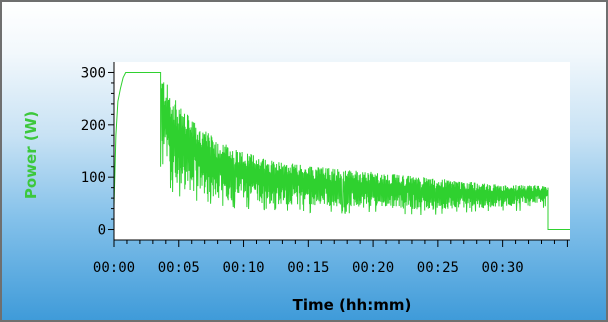  I want to click on series-0-line, so click(137, 139).